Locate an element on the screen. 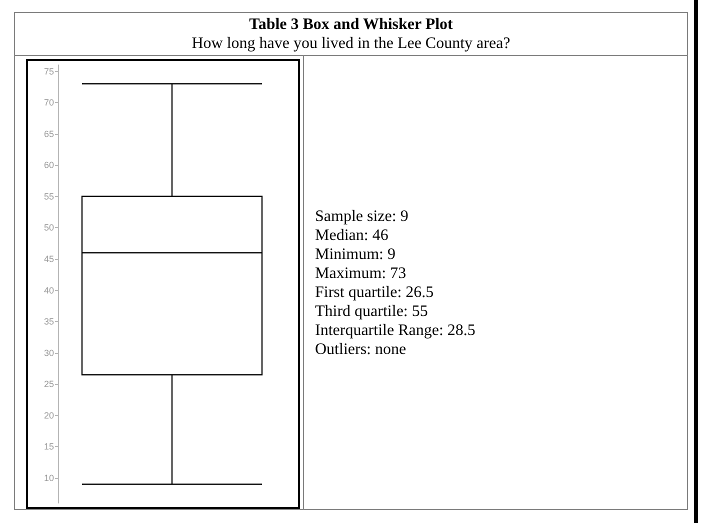  text: Sample size: 9 is located at coordinates (362, 216).